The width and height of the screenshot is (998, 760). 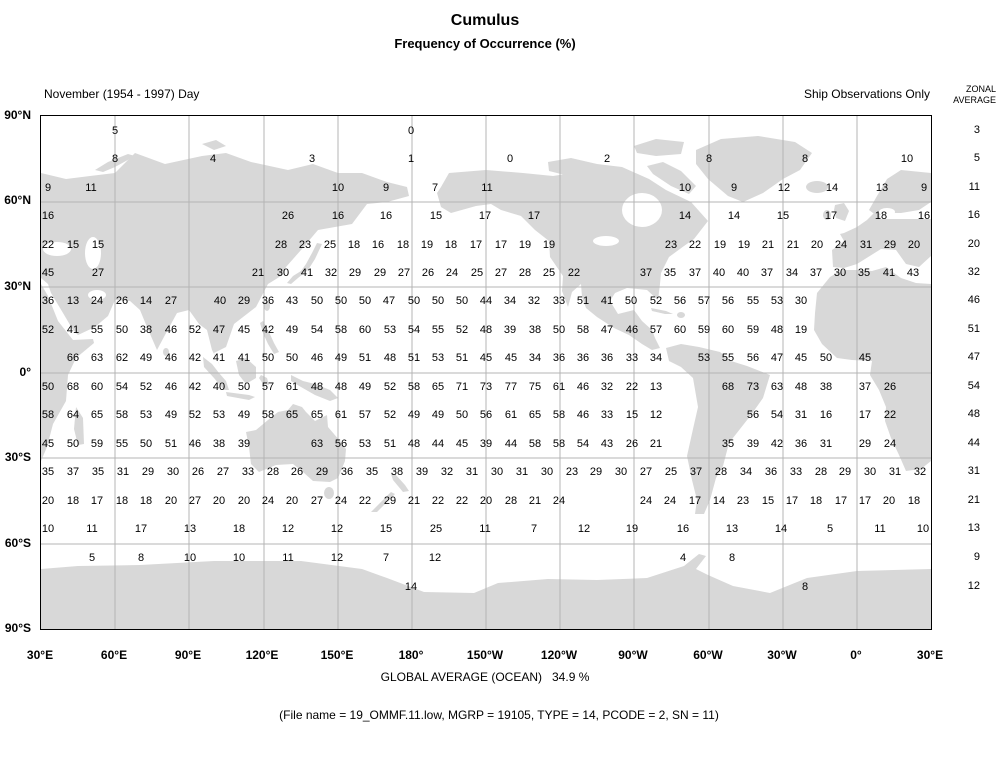 I want to click on great-lakes, so click(x=606, y=241).